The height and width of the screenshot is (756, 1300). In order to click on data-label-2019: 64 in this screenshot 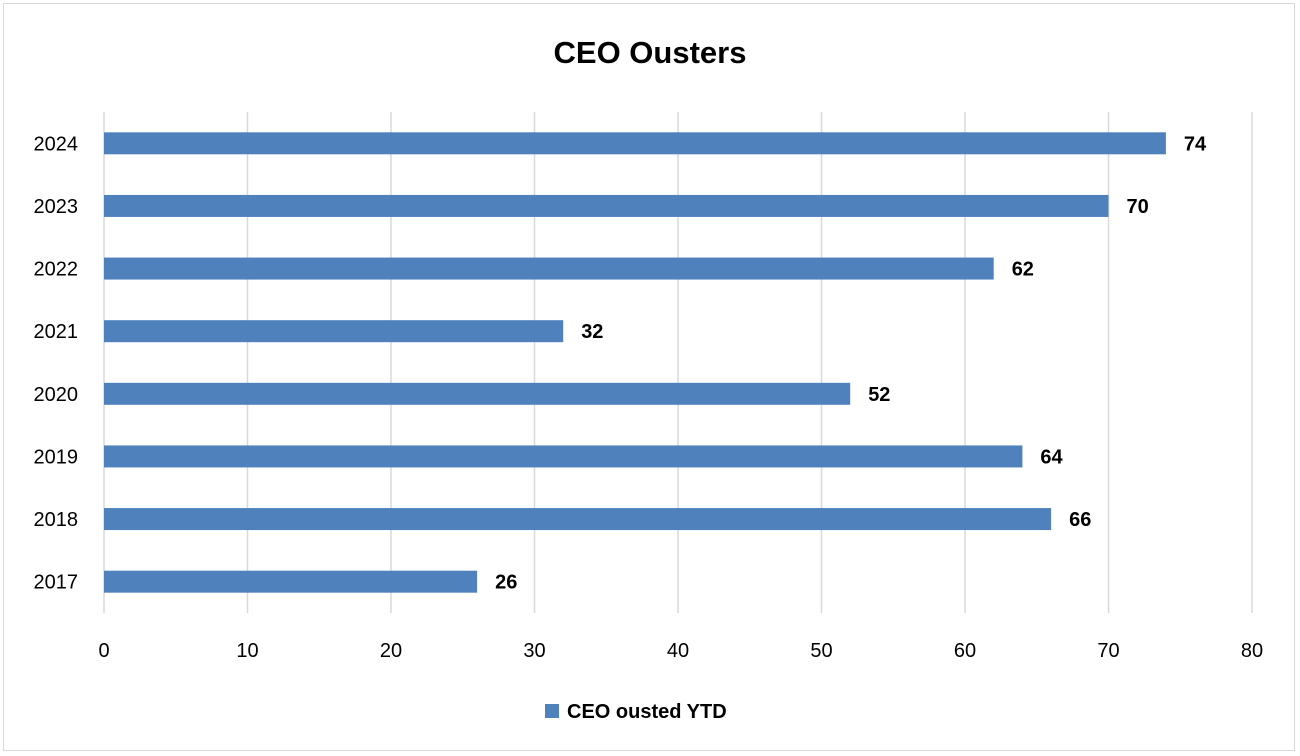, I will do `click(1051, 457)`.